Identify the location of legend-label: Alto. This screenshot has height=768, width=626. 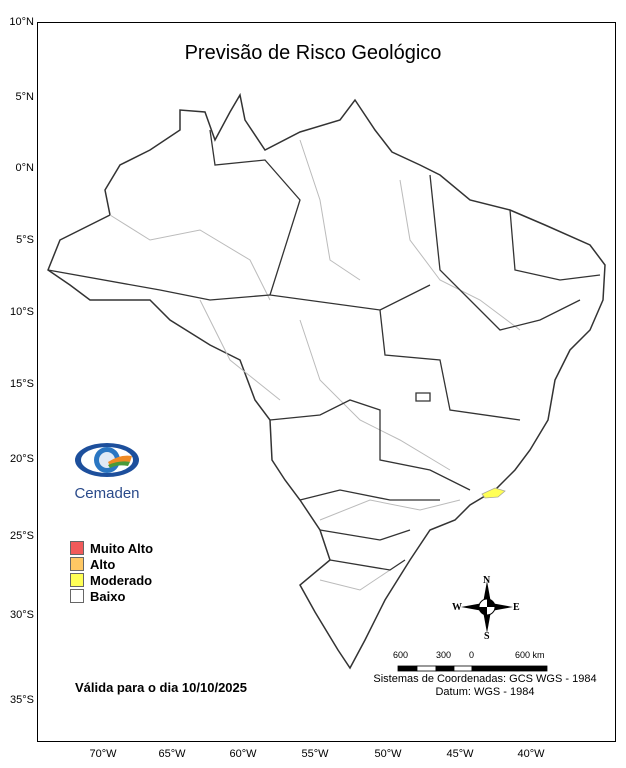
(103, 564).